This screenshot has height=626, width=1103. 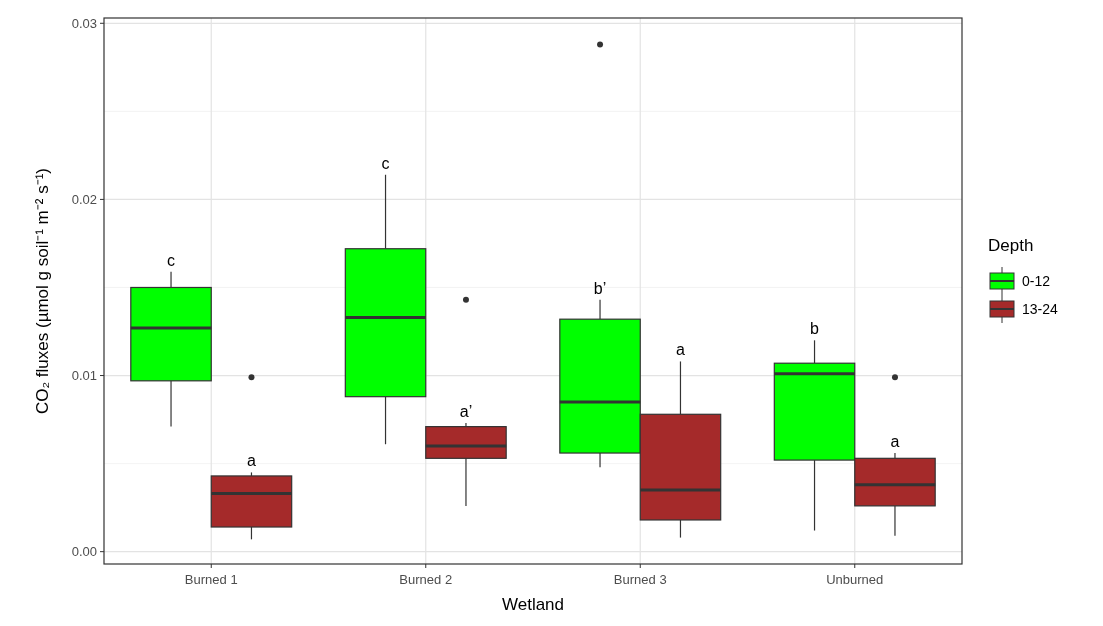 What do you see at coordinates (855, 579) in the screenshot?
I see `x-tick-label: Unburned` at bounding box center [855, 579].